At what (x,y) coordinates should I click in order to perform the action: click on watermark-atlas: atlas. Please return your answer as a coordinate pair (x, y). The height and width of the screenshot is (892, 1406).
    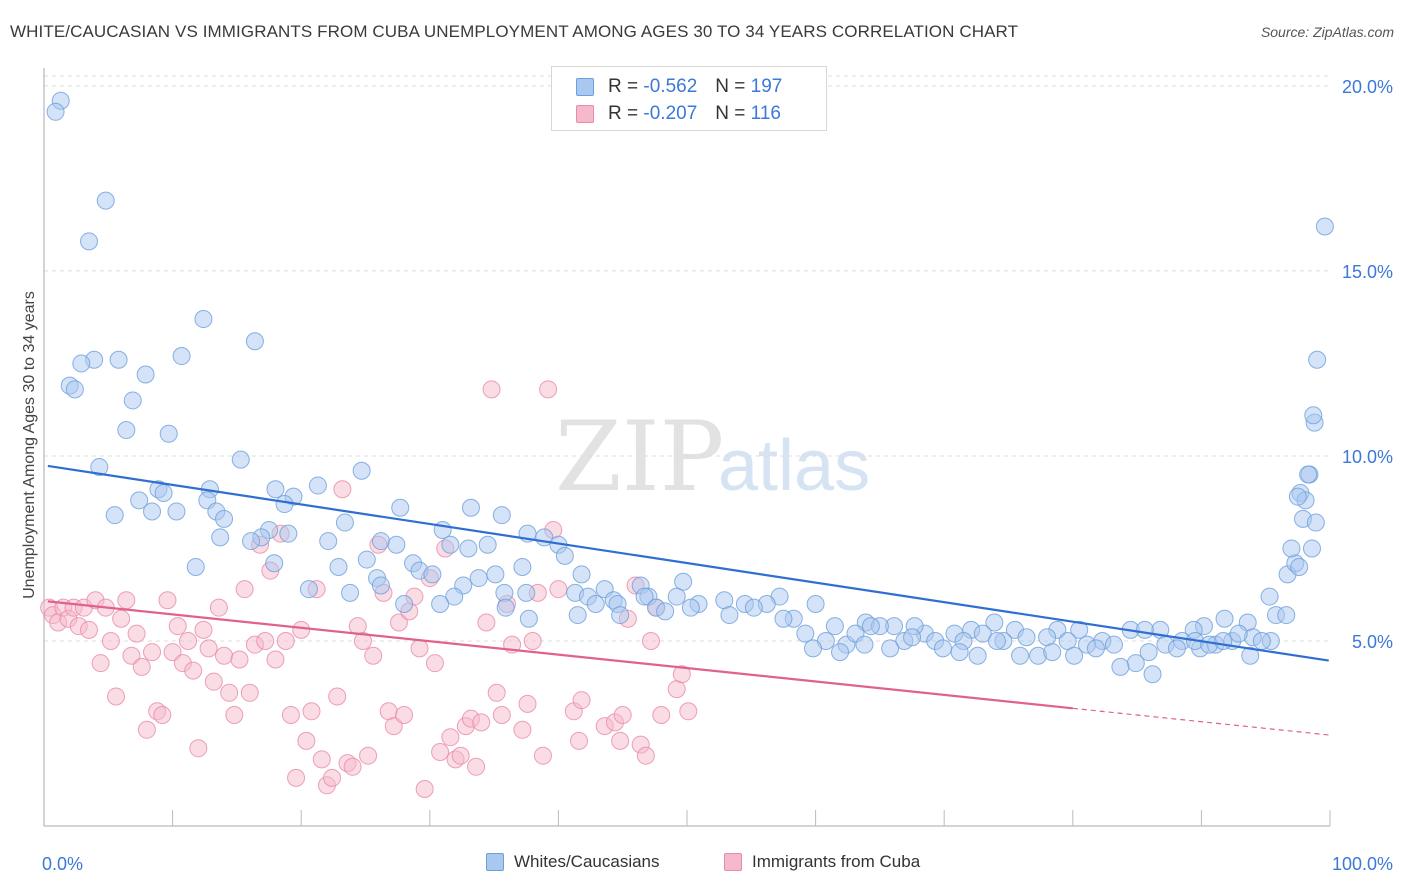
    Looking at the image, I should click on (794, 466).